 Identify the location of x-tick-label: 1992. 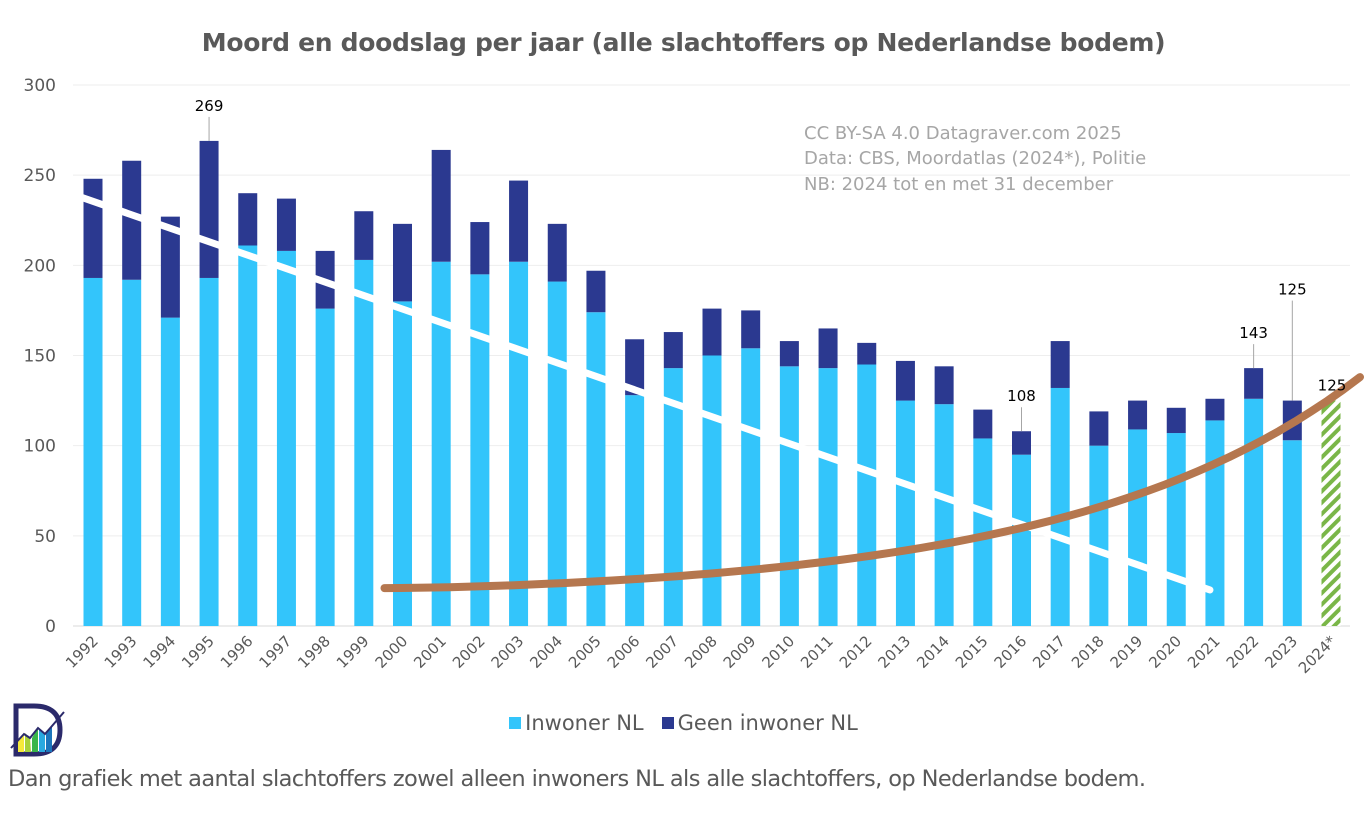
(82, 652).